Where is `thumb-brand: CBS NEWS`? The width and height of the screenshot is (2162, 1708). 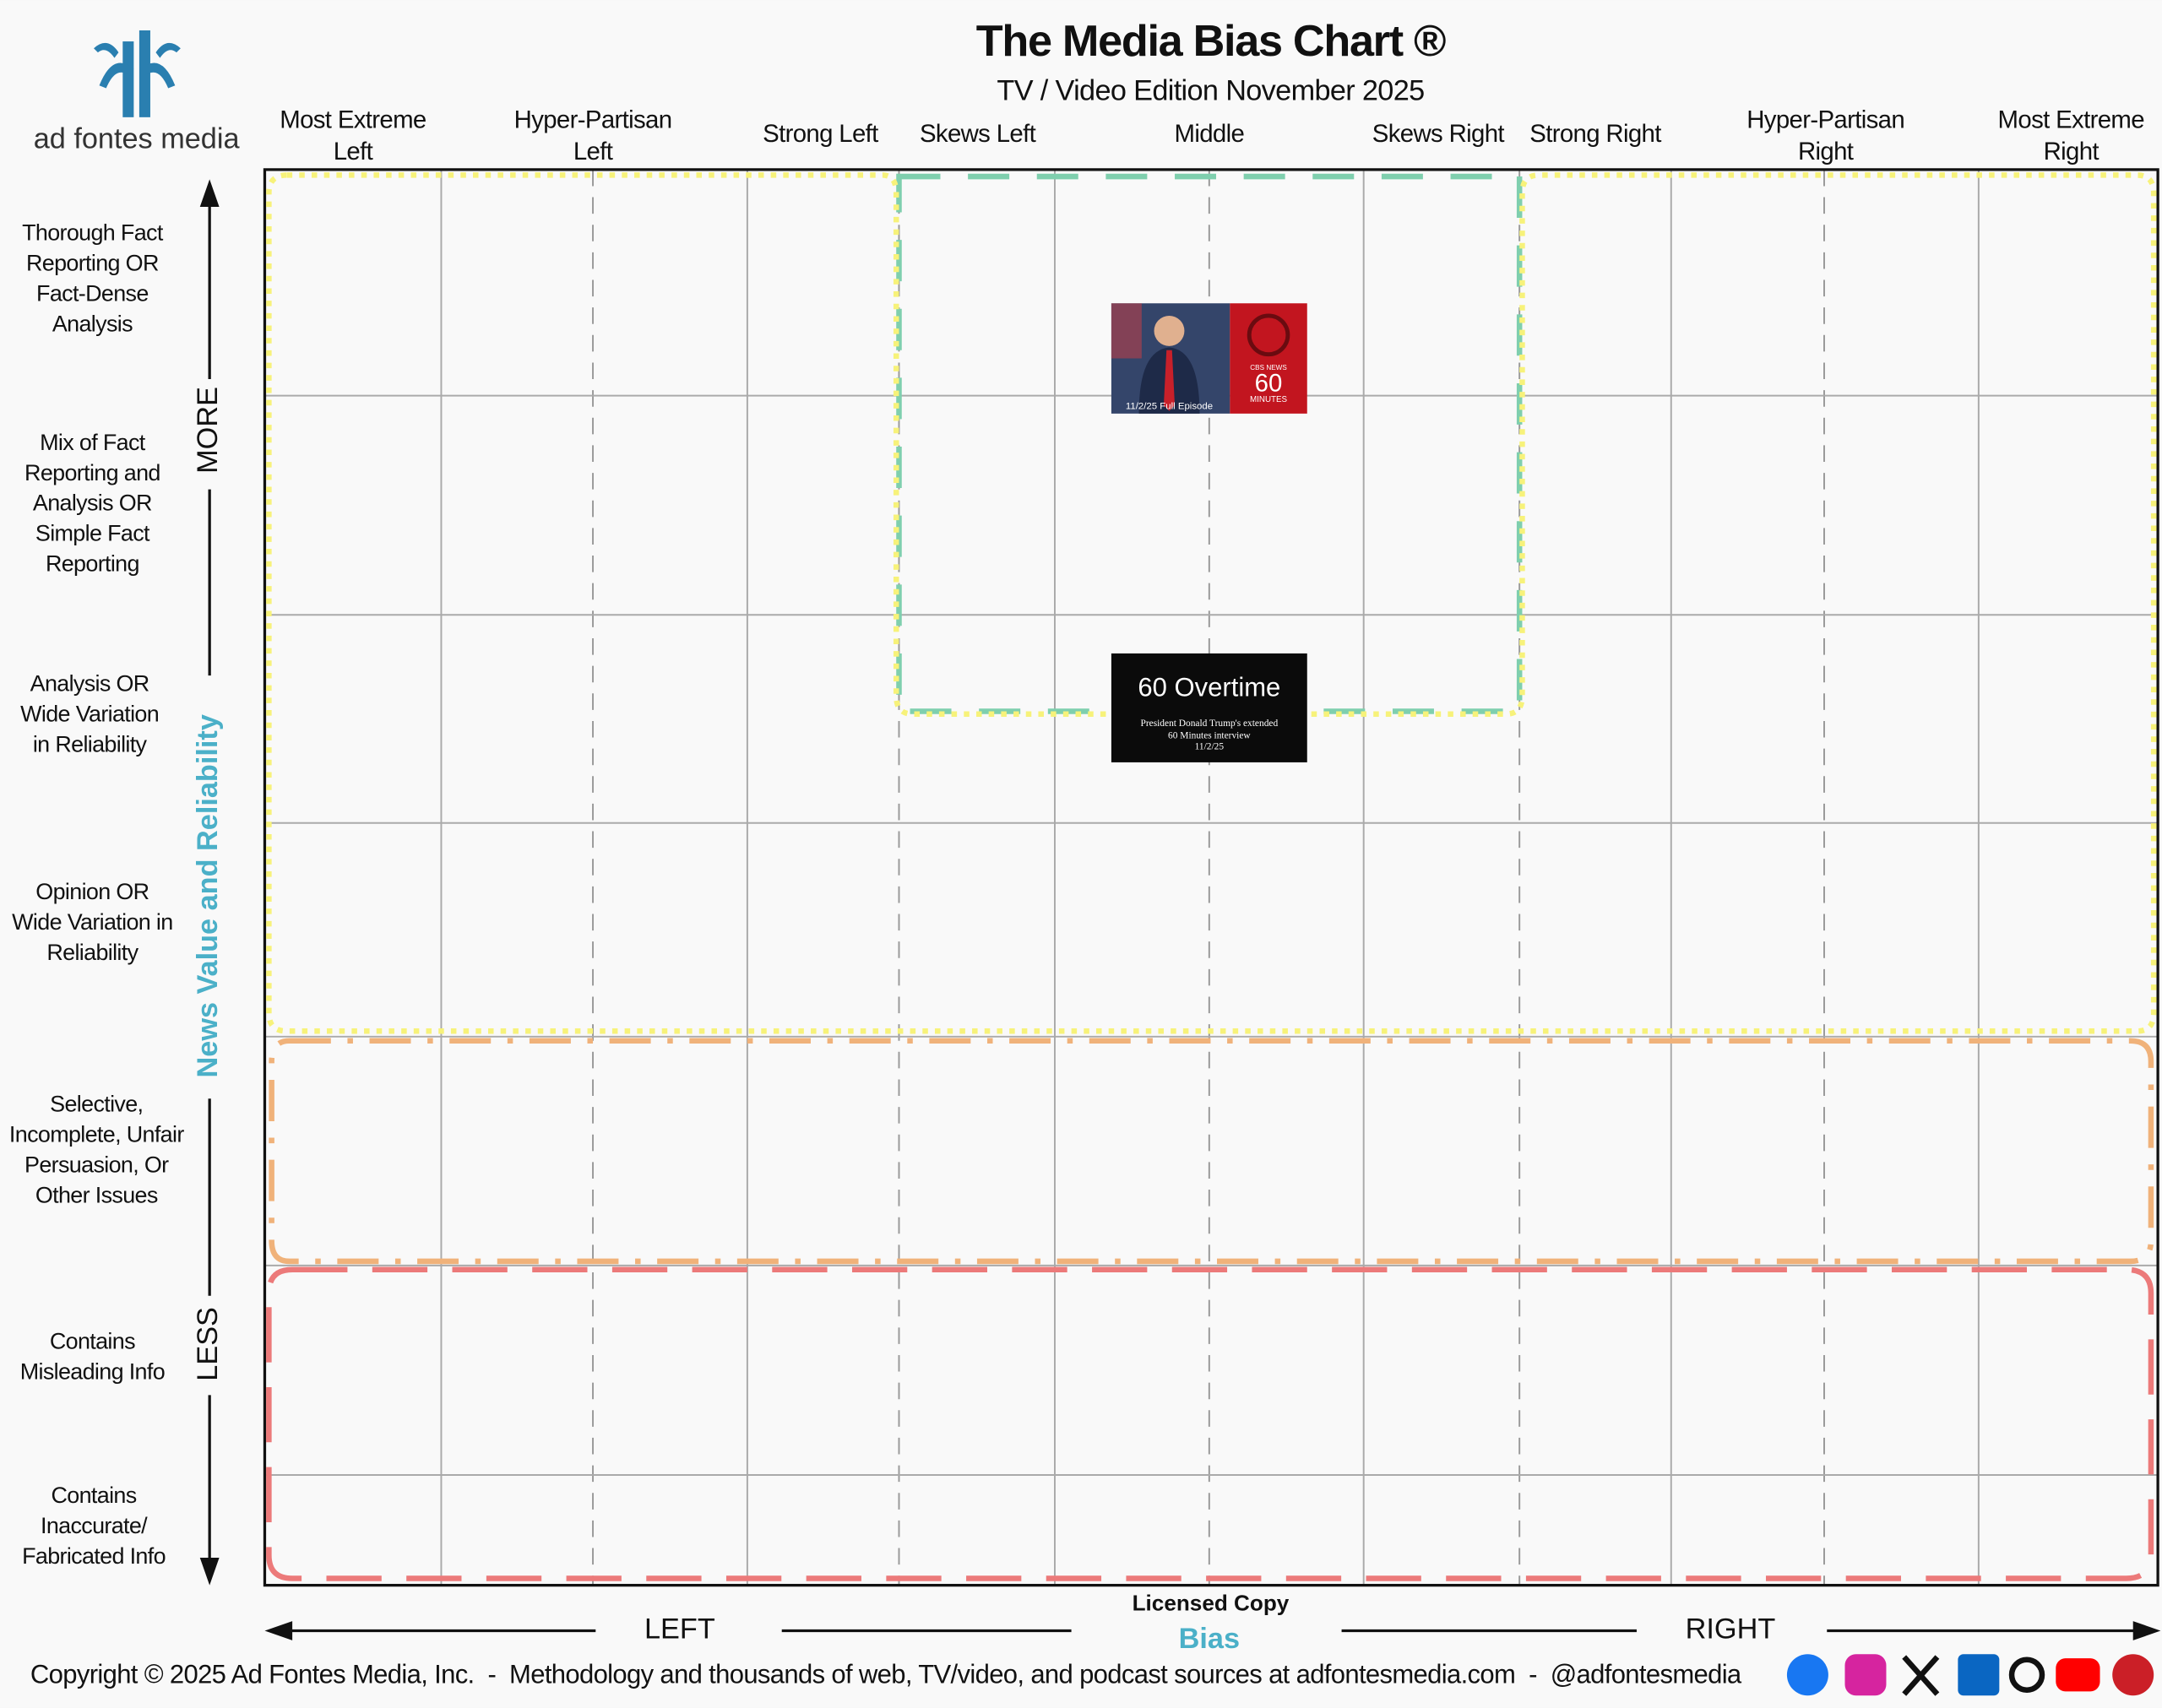 thumb-brand: CBS NEWS is located at coordinates (1268, 367).